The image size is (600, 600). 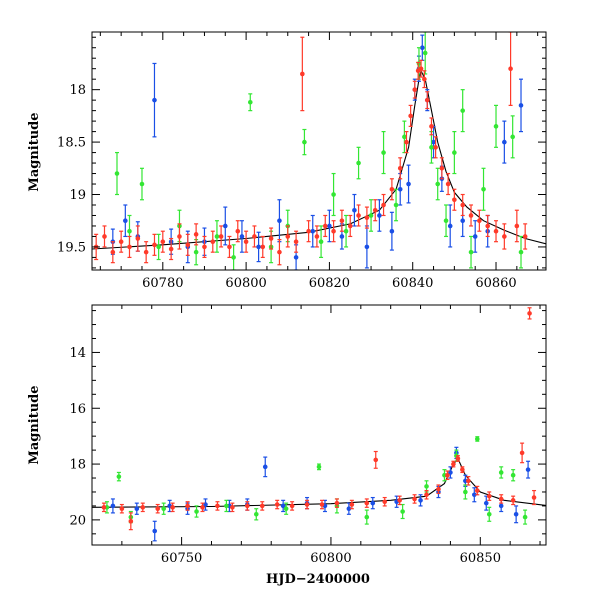 What do you see at coordinates (34, 424) in the screenshot?
I see `bottom-y-axis-label: Magnitude` at bounding box center [34, 424].